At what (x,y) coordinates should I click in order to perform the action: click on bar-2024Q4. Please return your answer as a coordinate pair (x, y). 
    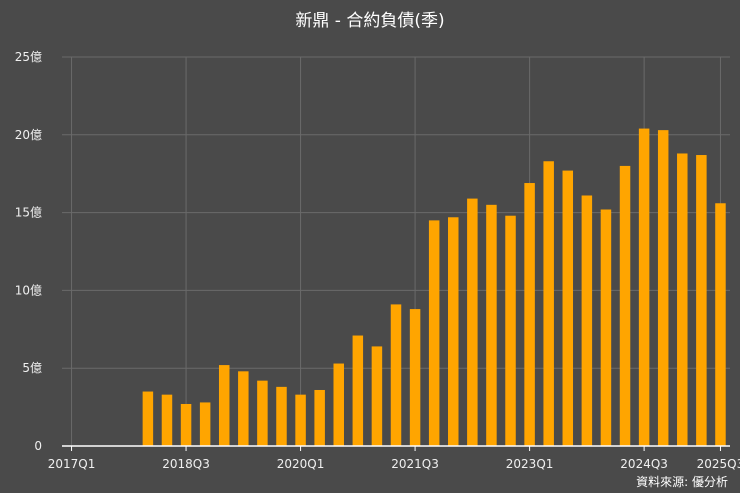
    Looking at the image, I should click on (663, 288).